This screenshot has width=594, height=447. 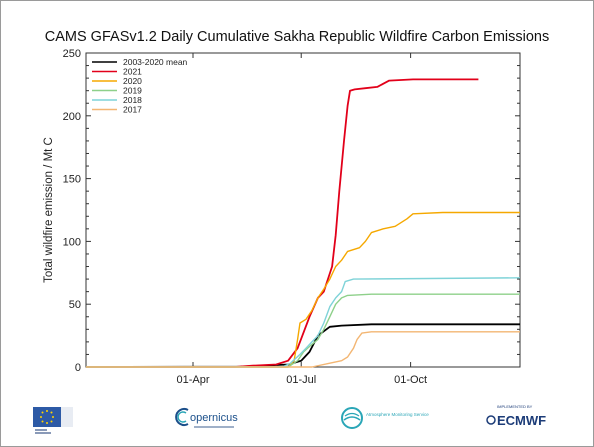 What do you see at coordinates (410, 380) in the screenshot?
I see `x-tick-label: 01-Oct` at bounding box center [410, 380].